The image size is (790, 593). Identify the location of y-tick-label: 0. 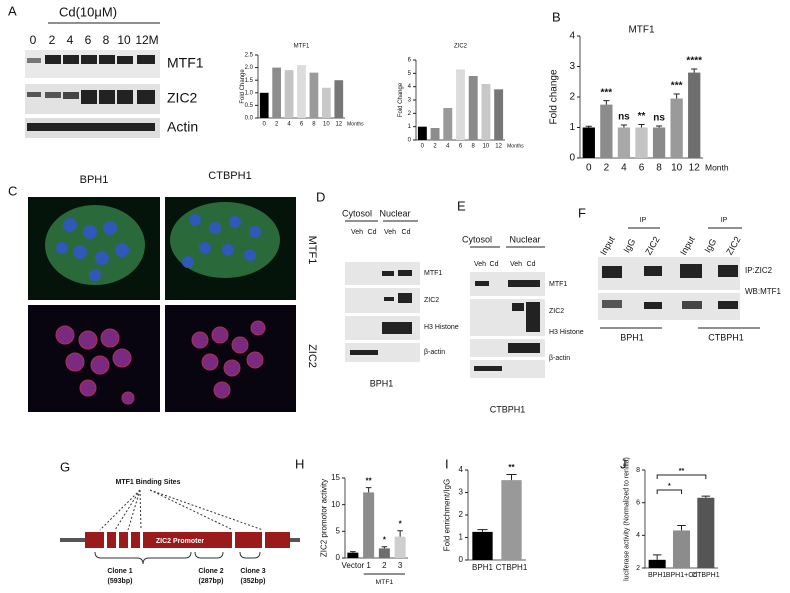
(410, 141).